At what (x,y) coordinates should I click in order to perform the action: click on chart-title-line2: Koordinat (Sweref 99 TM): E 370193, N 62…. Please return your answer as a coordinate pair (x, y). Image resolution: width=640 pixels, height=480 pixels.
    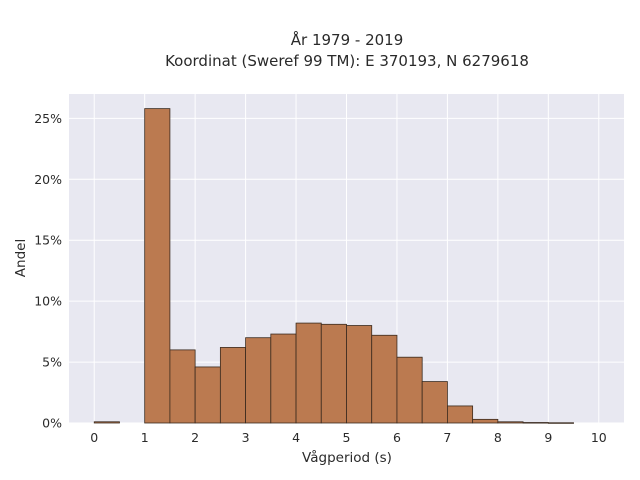
    Looking at the image, I should click on (347, 61).